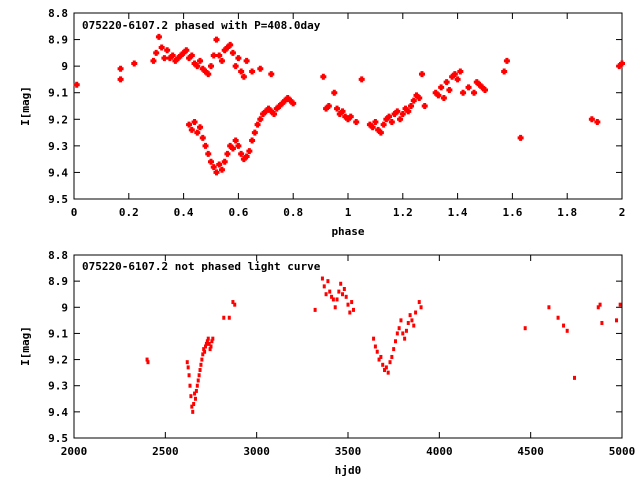  What do you see at coordinates (58, 172) in the screenshot?
I see `y-tick-label: 9.4` at bounding box center [58, 172].